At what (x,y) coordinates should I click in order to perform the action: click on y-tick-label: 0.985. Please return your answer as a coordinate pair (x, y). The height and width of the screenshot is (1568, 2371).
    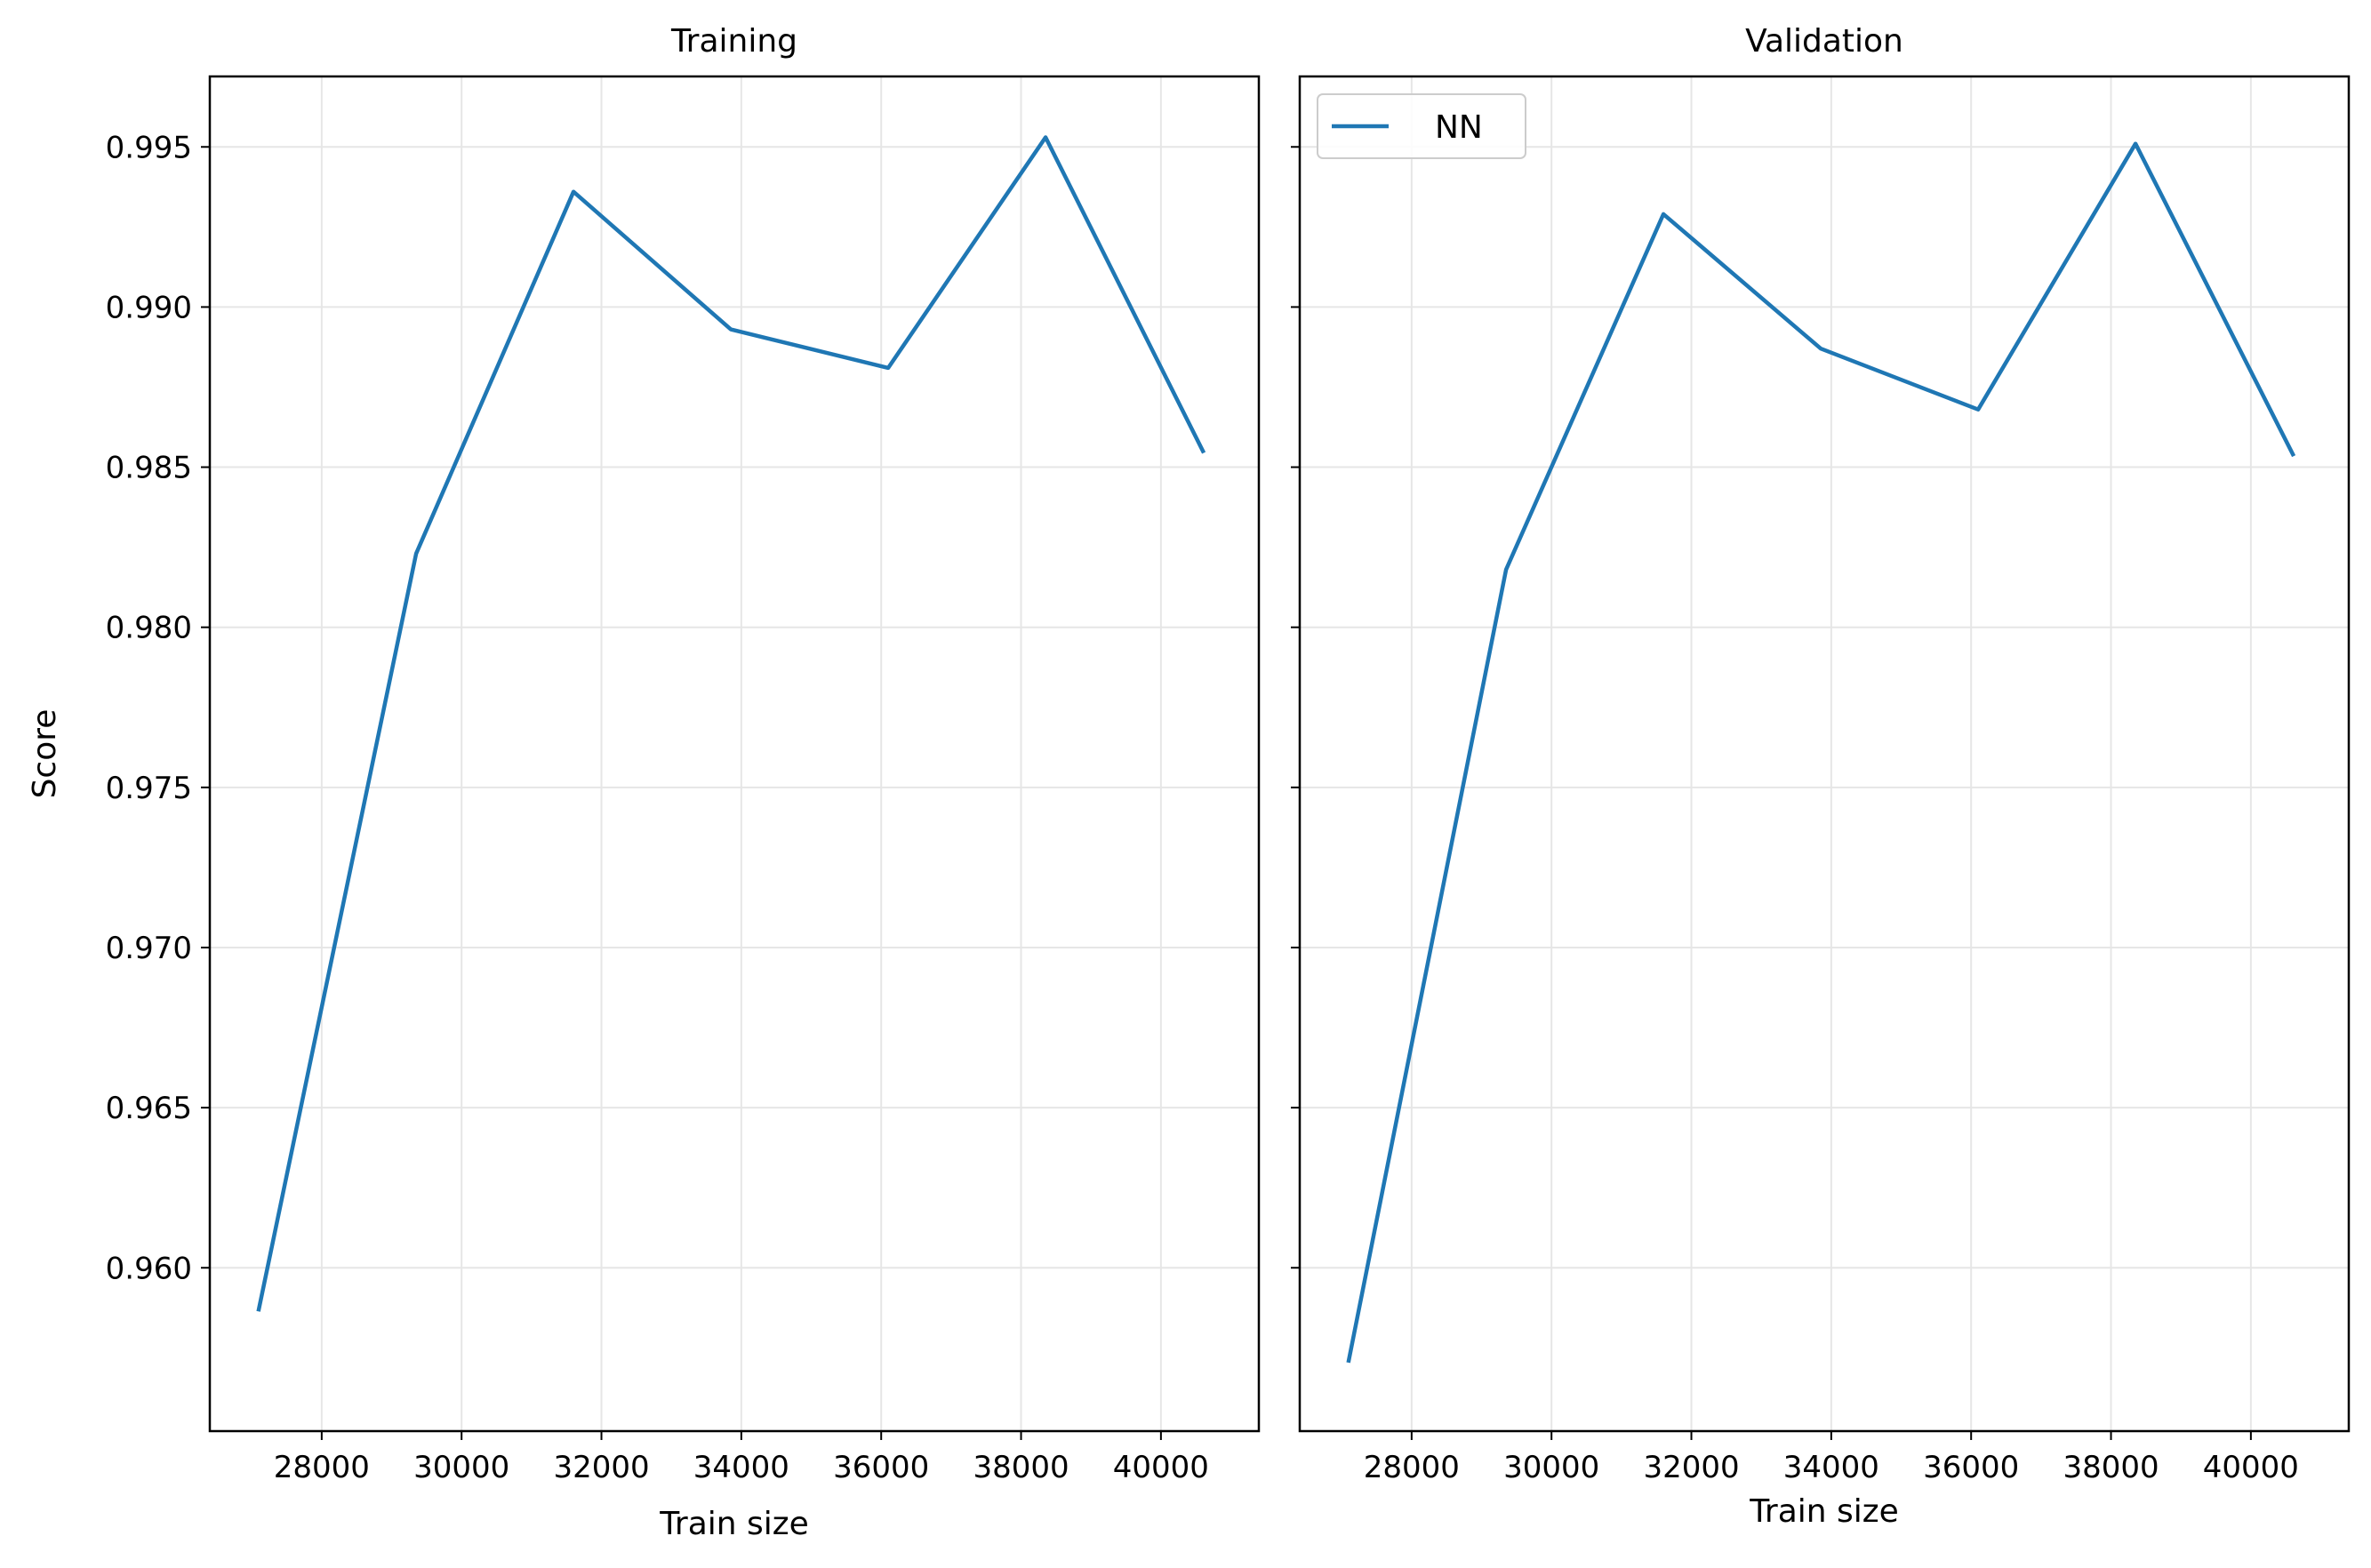
    Looking at the image, I should click on (149, 468).